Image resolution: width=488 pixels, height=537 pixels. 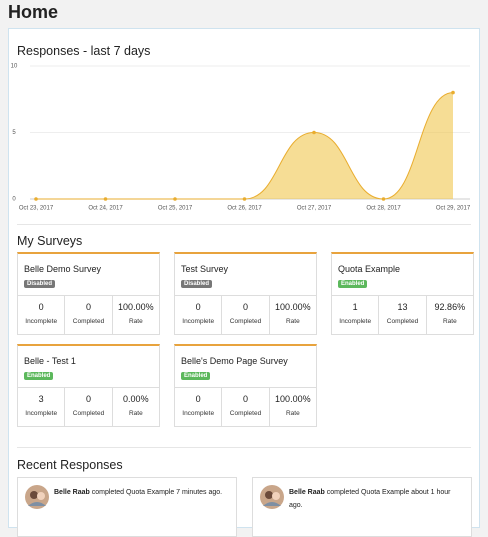 I want to click on stats: 3 Incomplete 0 Completed 0.00% Rate, so click(x=88, y=406).